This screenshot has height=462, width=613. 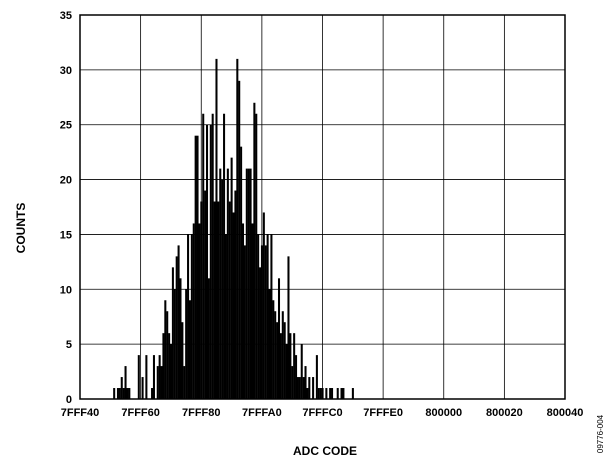 I want to click on x-tick-label: 7FFF80, so click(x=201, y=413).